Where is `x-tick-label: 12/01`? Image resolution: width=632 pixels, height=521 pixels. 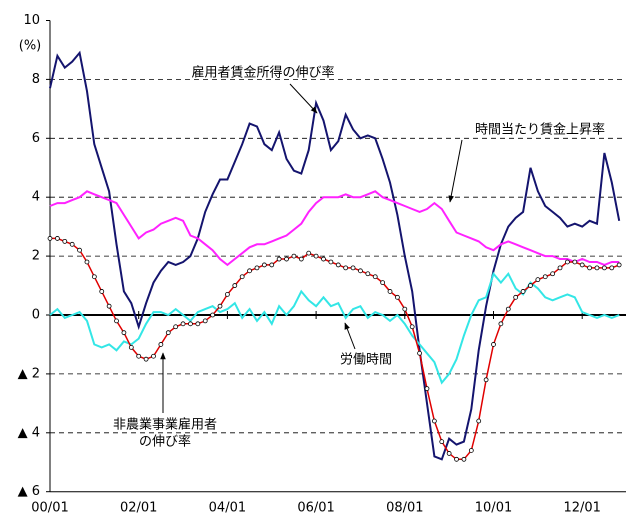
x-tick-label: 12/01 is located at coordinates (581, 508).